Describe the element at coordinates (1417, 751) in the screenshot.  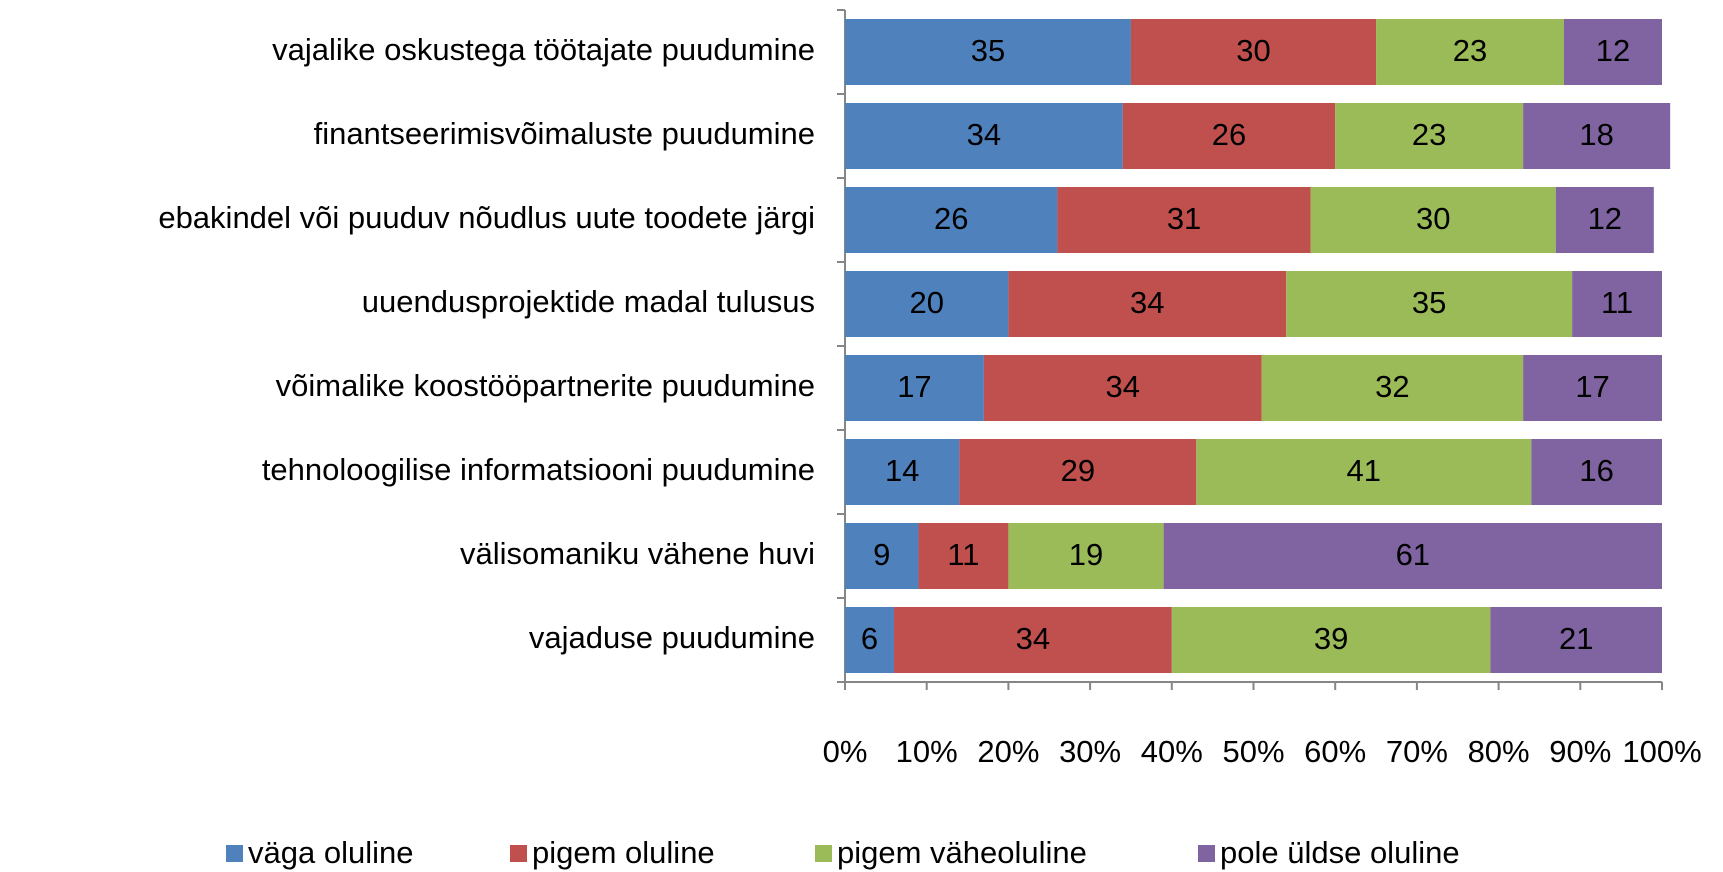
I see `x-tick-label: 70%` at that location.